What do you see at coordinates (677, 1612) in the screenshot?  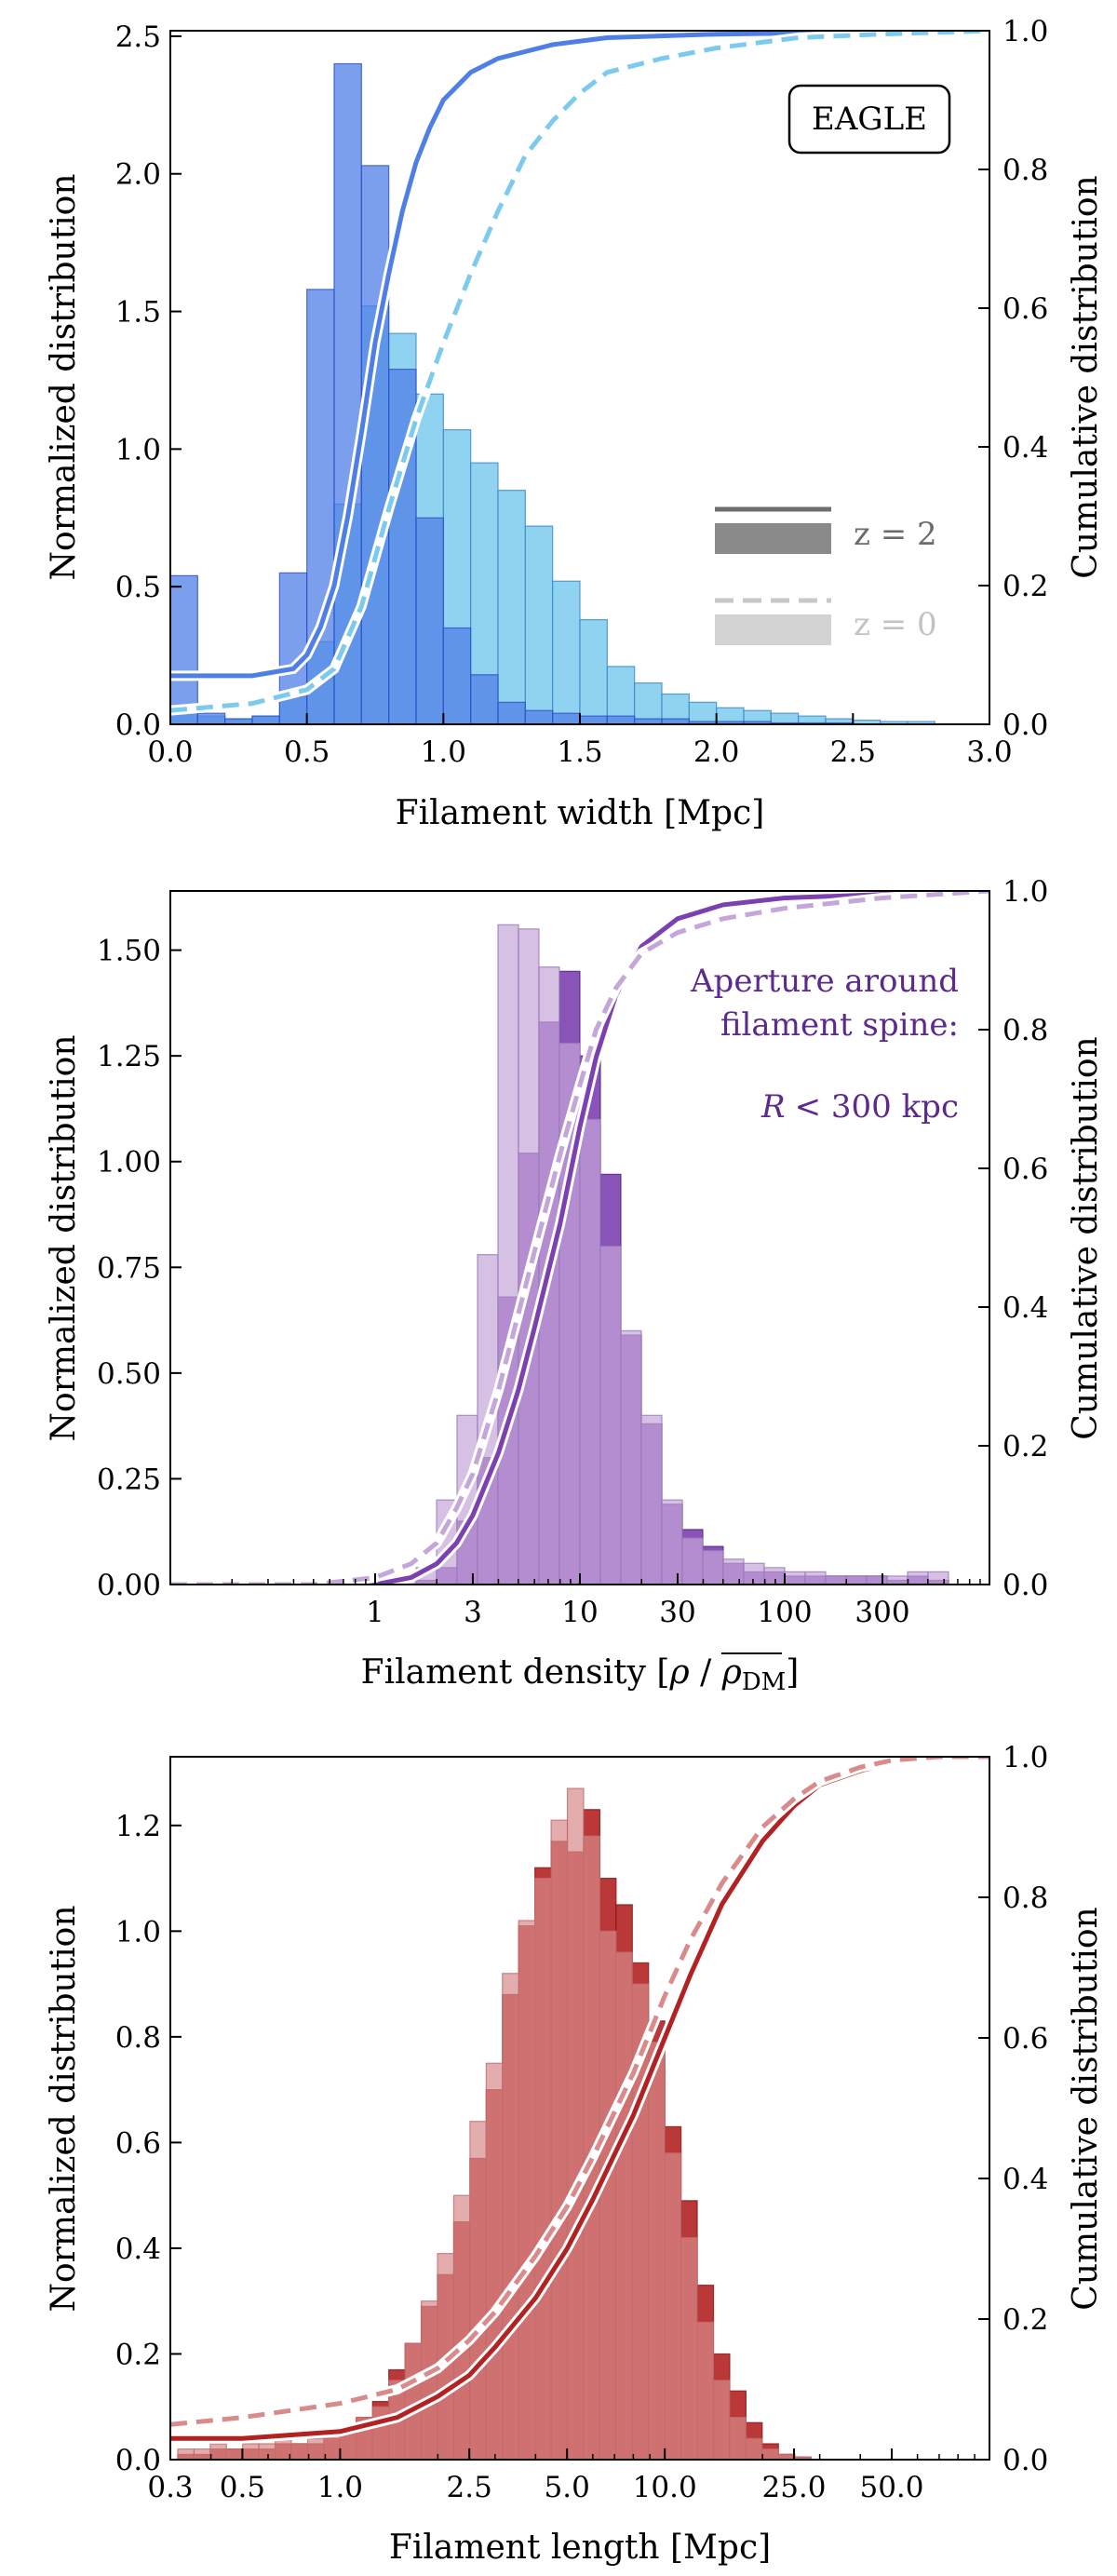 I see `x-tick-label: 30` at bounding box center [677, 1612].